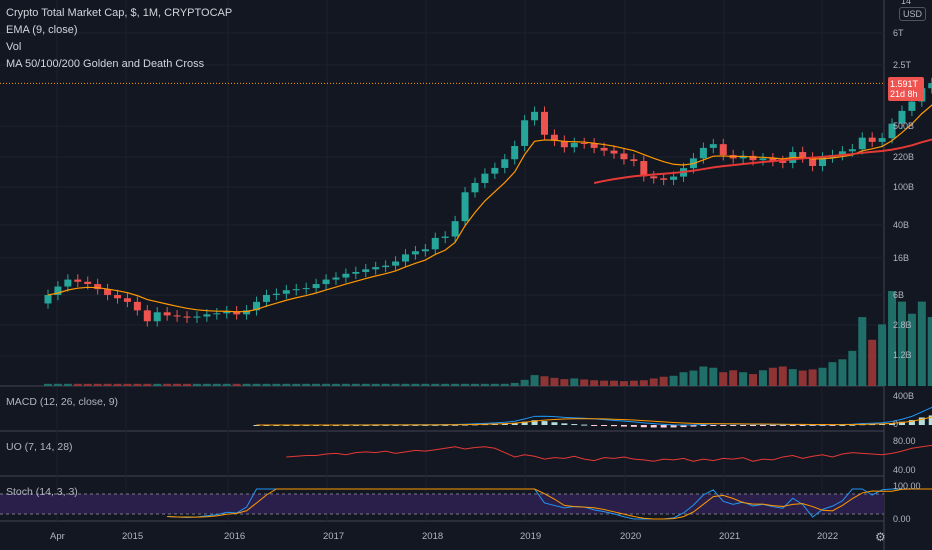 The width and height of the screenshot is (932, 550). Describe the element at coordinates (62, 402) in the screenshot. I see `macd-legend: MACD (12, 26, close, 9)` at that location.